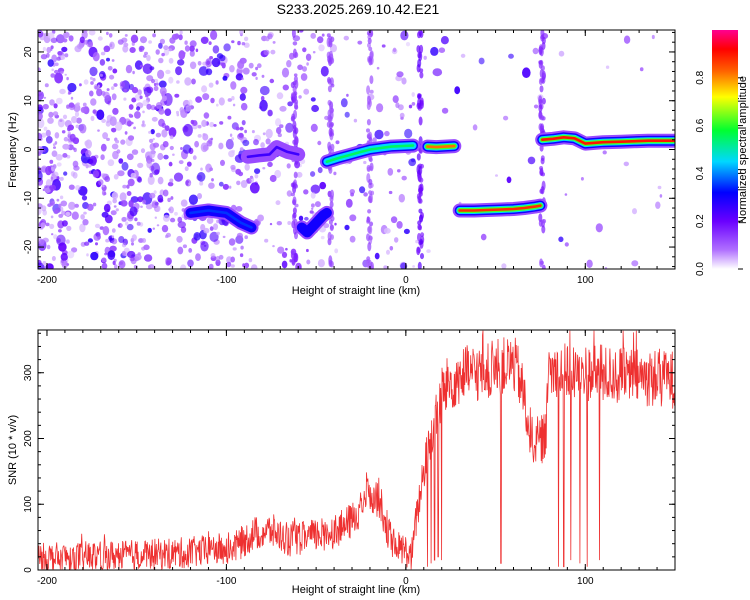  What do you see at coordinates (356, 291) in the screenshot?
I see `heatmap-xlabel: Height of straight line (km)` at bounding box center [356, 291].